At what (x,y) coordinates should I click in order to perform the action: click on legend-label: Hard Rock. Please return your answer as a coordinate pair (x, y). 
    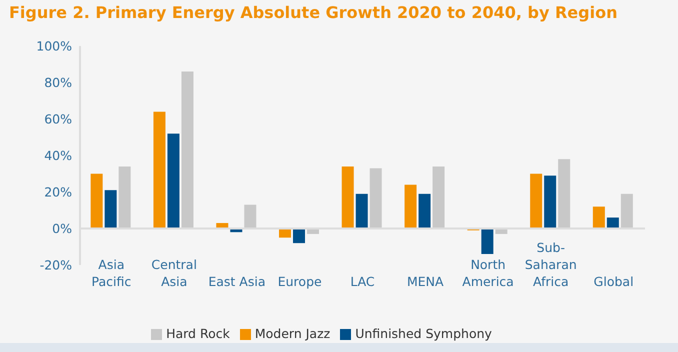
    Looking at the image, I should click on (198, 333).